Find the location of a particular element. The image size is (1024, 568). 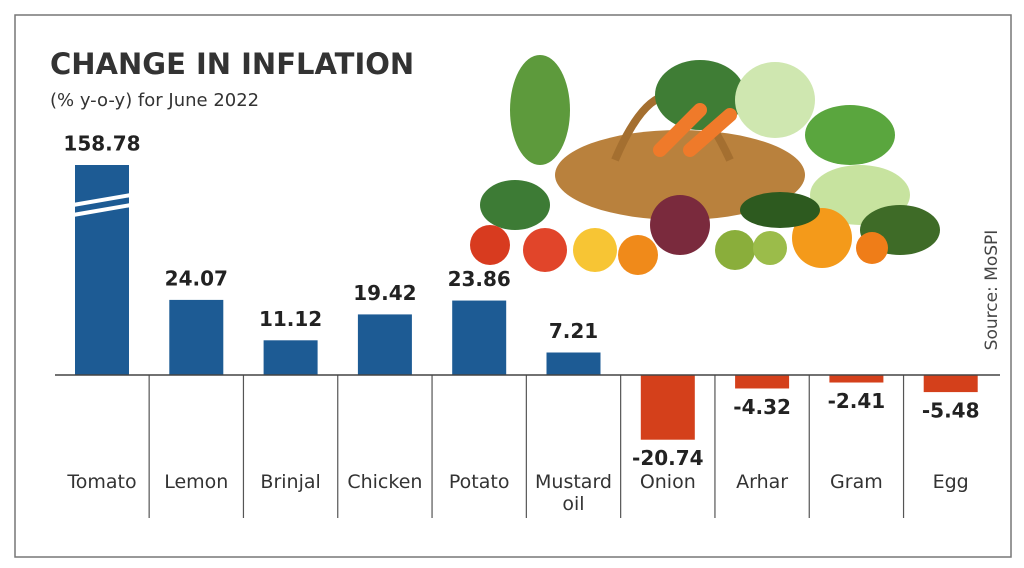

value-label: 23.86 is located at coordinates (479, 279).